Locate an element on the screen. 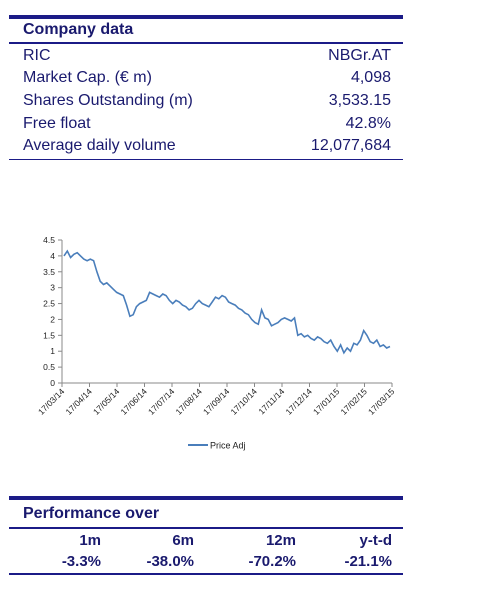 This screenshot has height=596, width=480. avg-daily-volume-value: 12,077,684 is located at coordinates (350, 145).